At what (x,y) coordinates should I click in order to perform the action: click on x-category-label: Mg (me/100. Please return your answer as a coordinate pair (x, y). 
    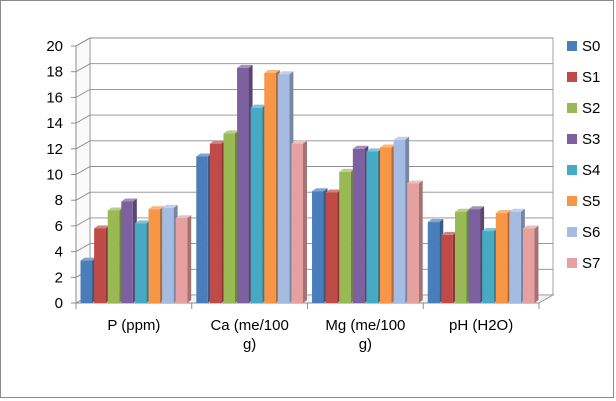
    Looking at the image, I should click on (365, 325).